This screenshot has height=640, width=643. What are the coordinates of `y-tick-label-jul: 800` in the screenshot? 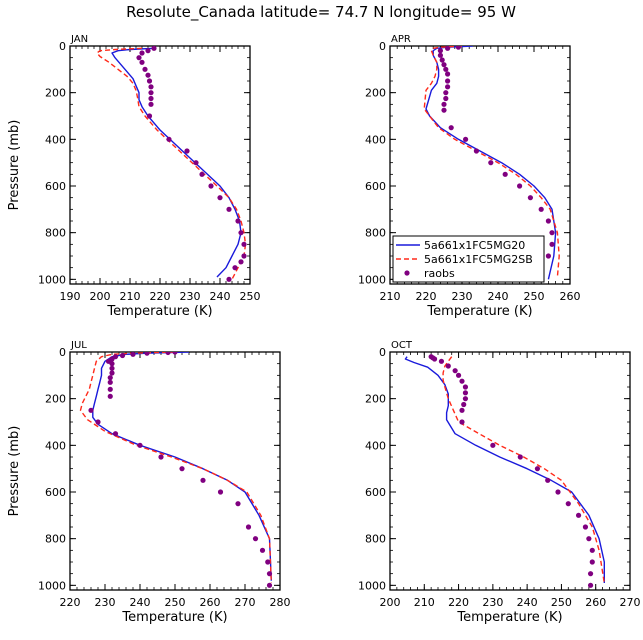 It's located at (55, 539).